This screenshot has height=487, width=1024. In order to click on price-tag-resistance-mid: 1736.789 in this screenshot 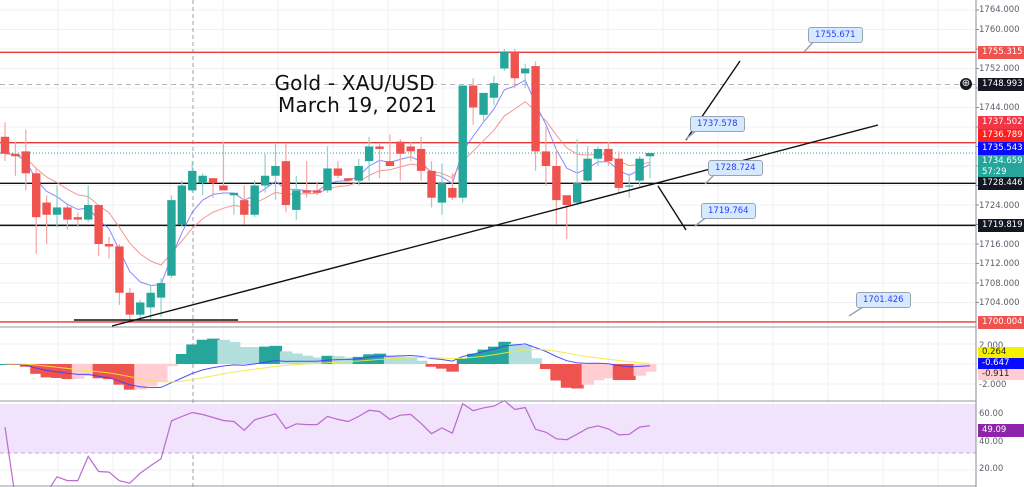, I will do `click(1001, 135)`.